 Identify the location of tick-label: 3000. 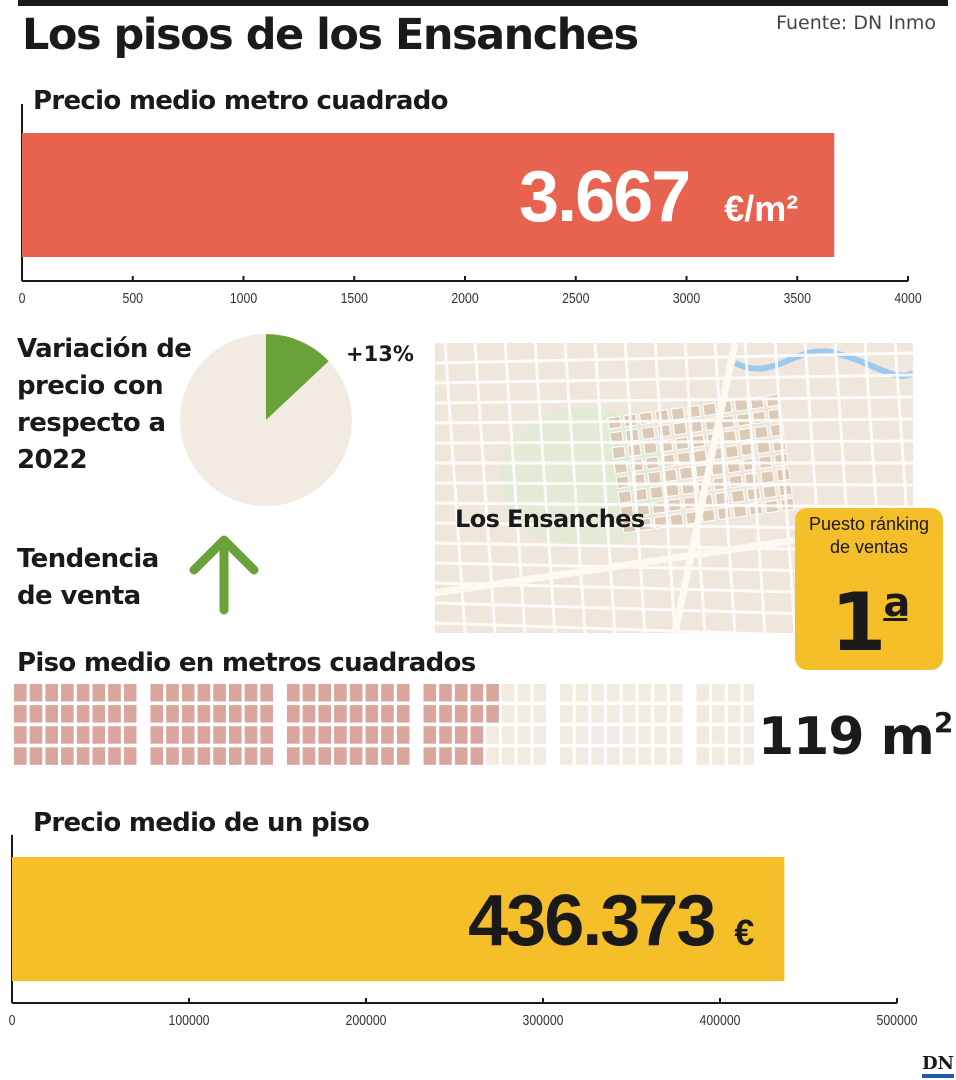
(687, 298).